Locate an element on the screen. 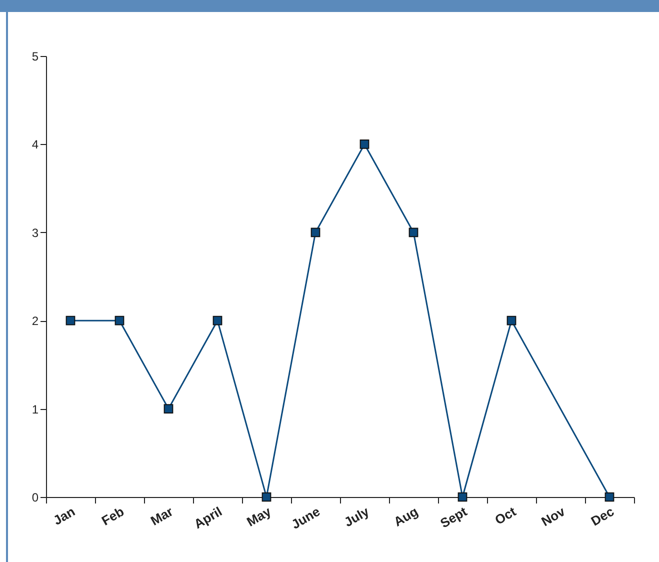  y-tick-label: 4 is located at coordinates (35, 145).